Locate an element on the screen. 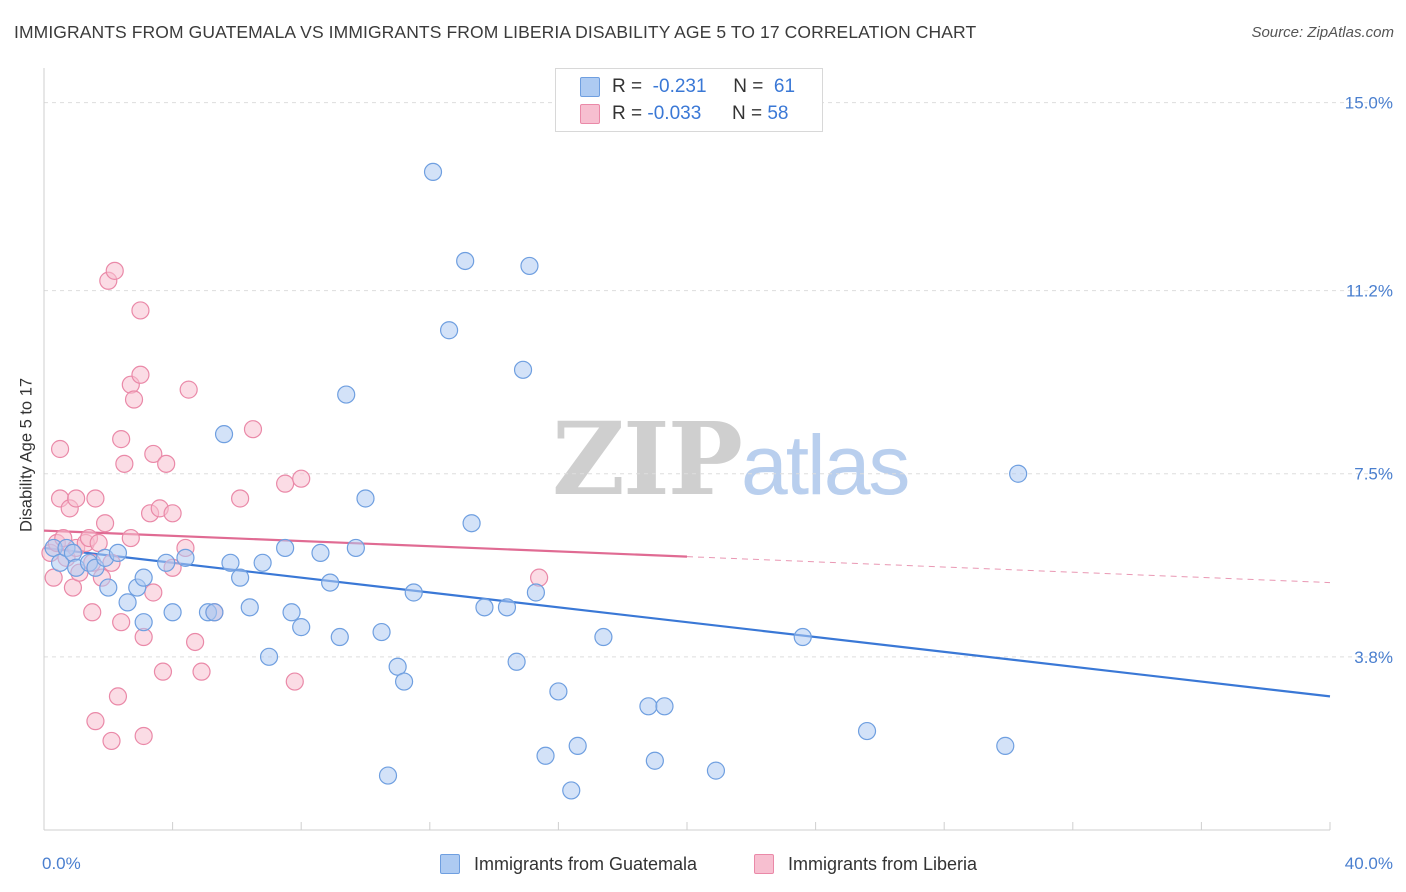 The height and width of the screenshot is (892, 1406). x-tick-label: 40.0% is located at coordinates (1369, 863).